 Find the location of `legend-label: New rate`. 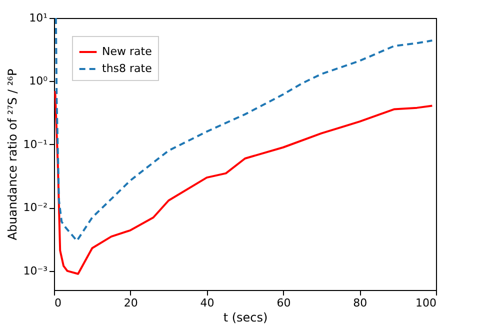

legend-label: New rate is located at coordinates (127, 51).